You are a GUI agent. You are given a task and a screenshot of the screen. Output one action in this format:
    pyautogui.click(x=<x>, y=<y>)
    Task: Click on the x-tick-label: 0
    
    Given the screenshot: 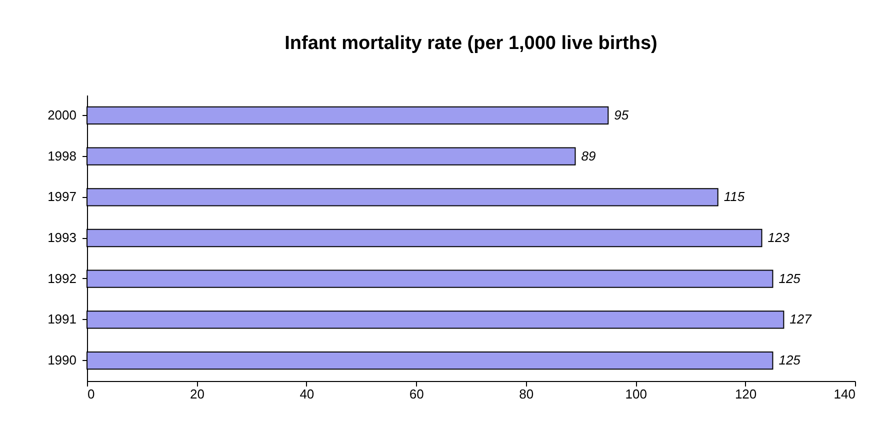 What is the action you would take?
    pyautogui.click(x=91, y=394)
    